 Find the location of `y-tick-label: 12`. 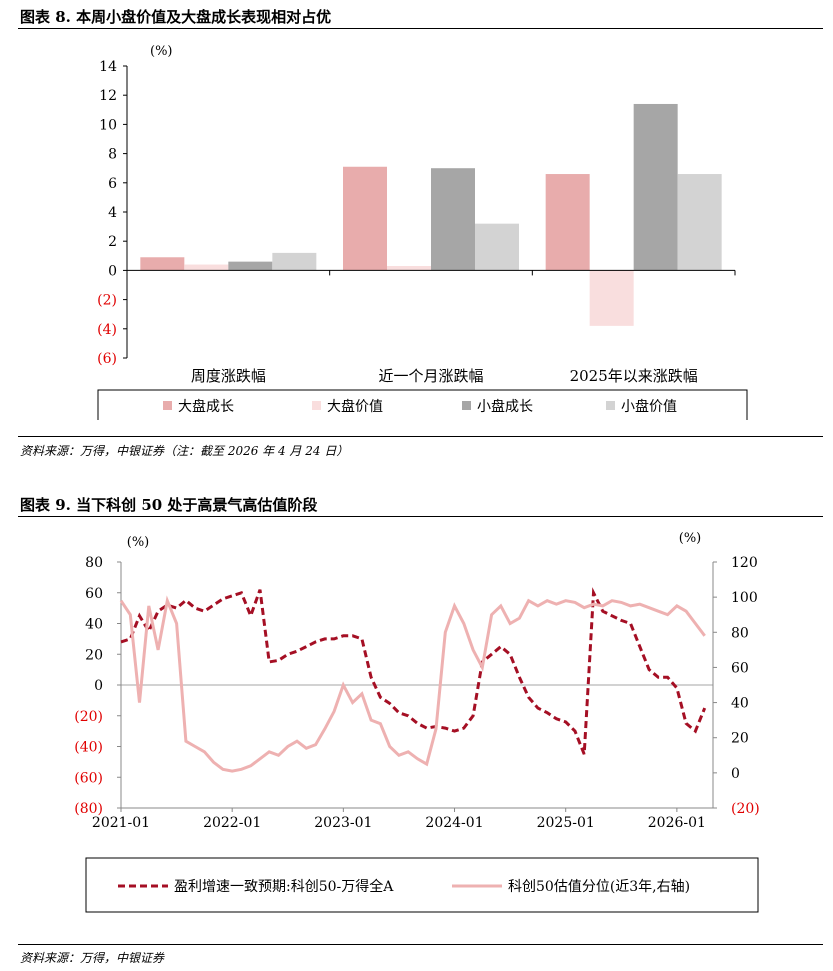

y-tick-label: 12 is located at coordinates (108, 96).